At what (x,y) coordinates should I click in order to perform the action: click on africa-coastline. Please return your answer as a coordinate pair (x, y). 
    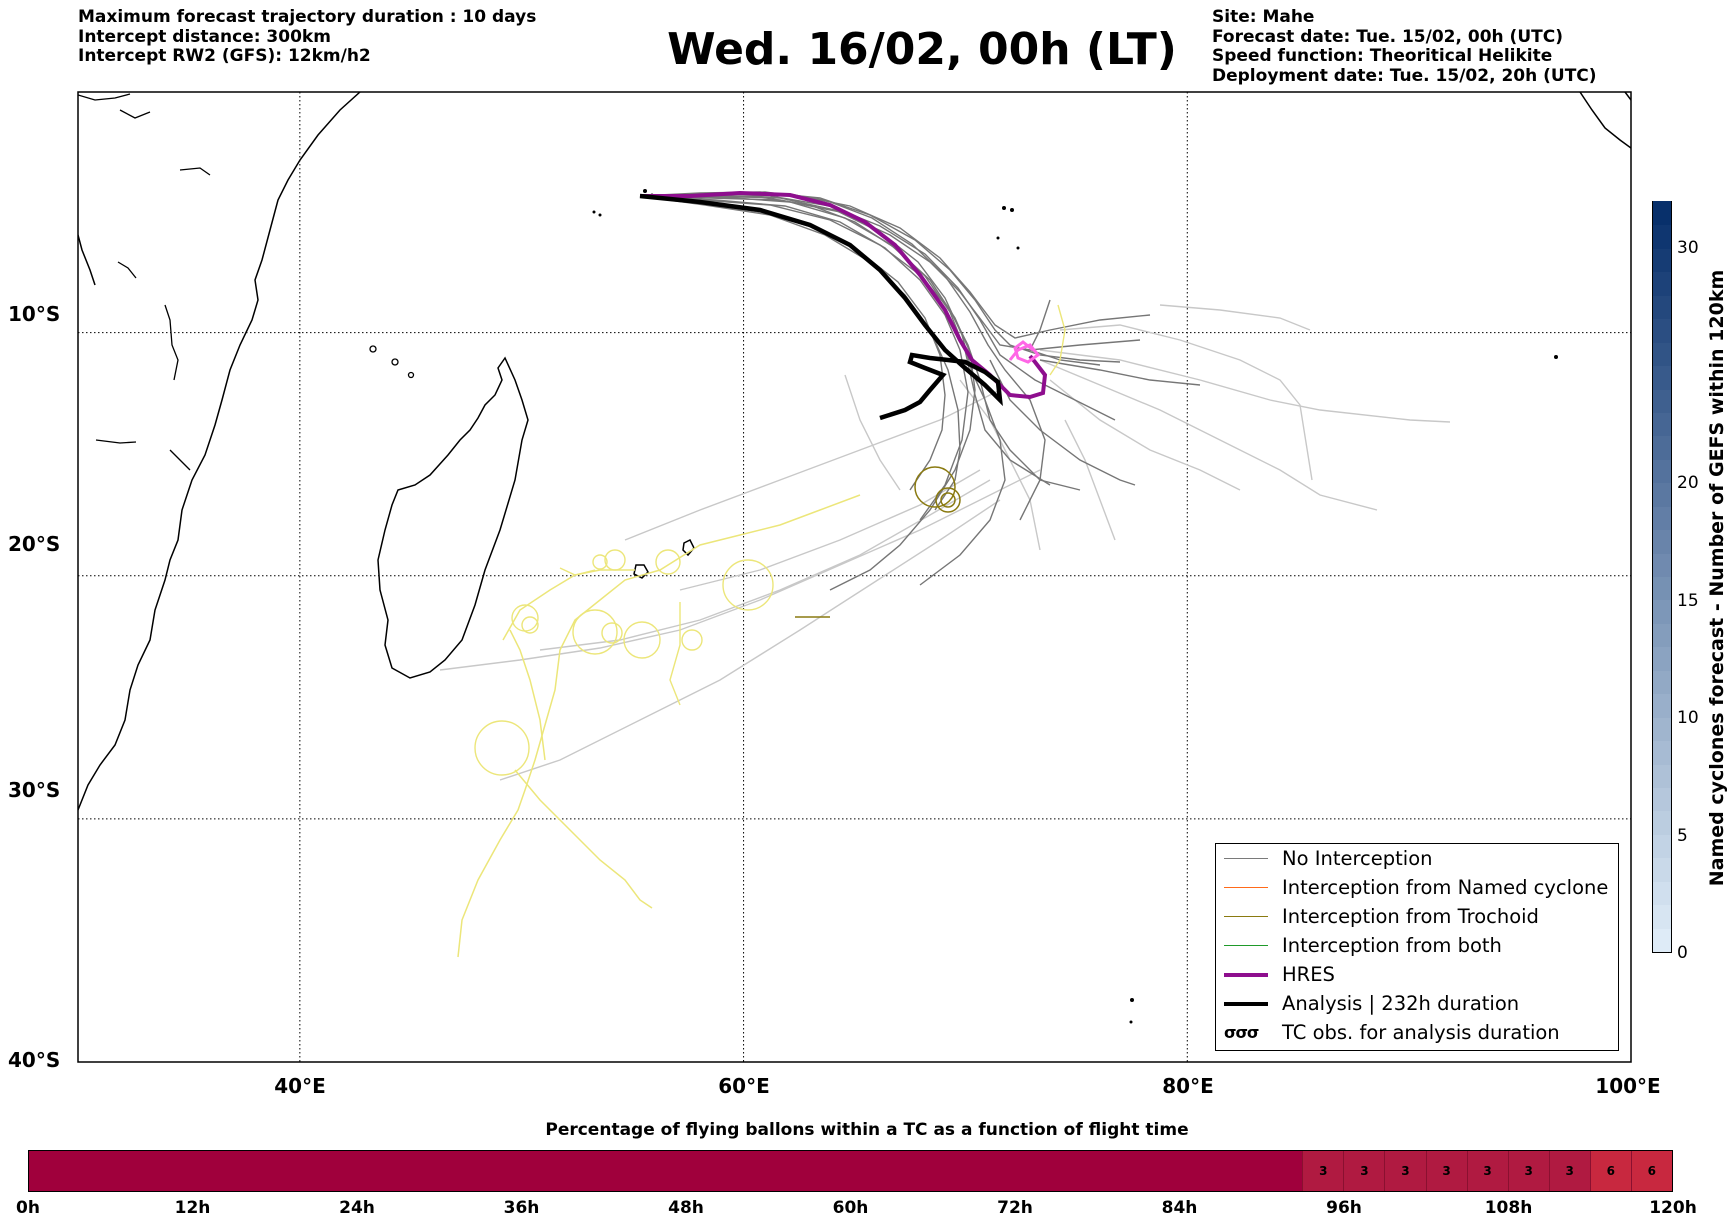
    Looking at the image, I should click on (219, 451).